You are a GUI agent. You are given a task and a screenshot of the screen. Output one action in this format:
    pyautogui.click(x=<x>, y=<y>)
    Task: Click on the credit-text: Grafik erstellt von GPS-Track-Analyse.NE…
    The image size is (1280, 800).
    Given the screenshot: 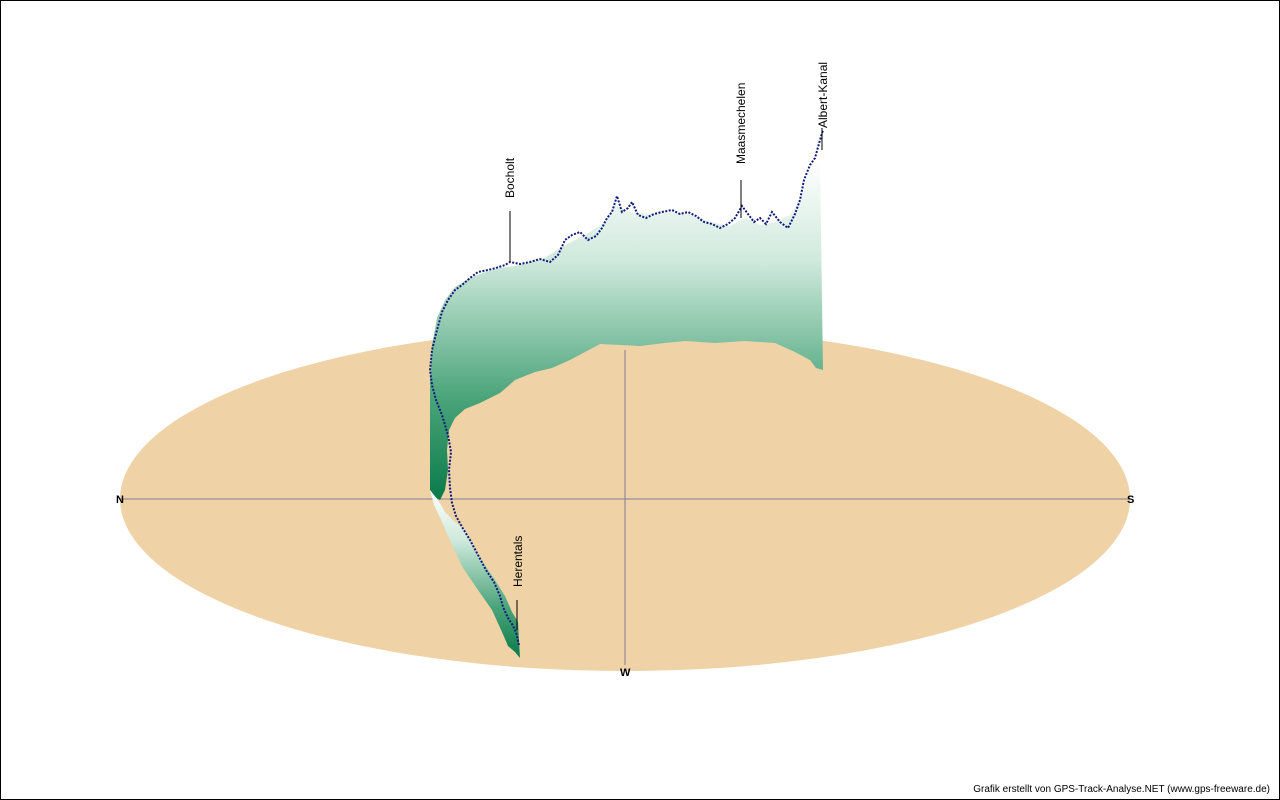 What is the action you would take?
    pyautogui.click(x=1121, y=789)
    